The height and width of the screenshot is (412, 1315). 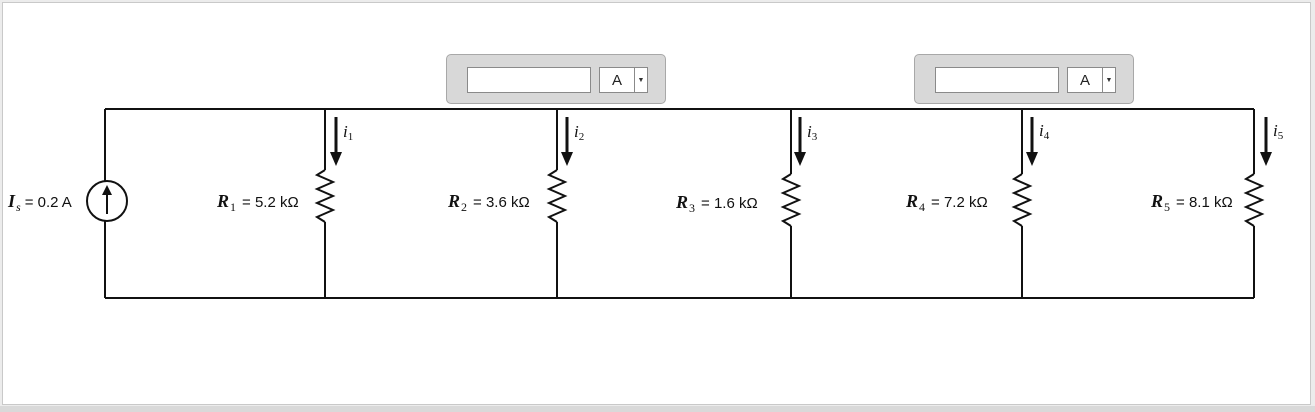 I want to click on current-5-symbol: i, so click(x=1275, y=130).